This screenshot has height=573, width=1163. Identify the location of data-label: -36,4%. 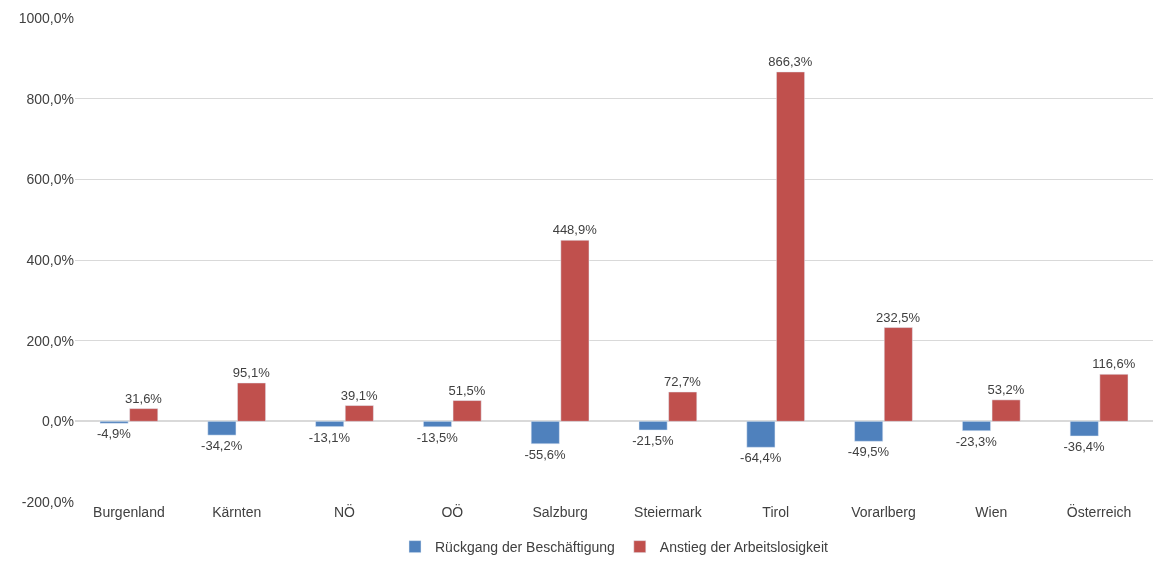
(1084, 447).